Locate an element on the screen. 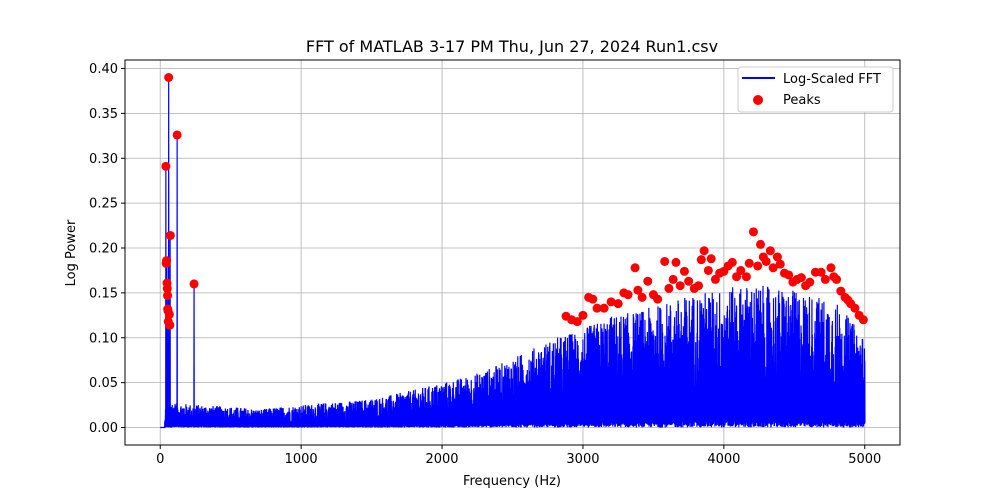  legend-peaks-label: Peaks is located at coordinates (802, 100).